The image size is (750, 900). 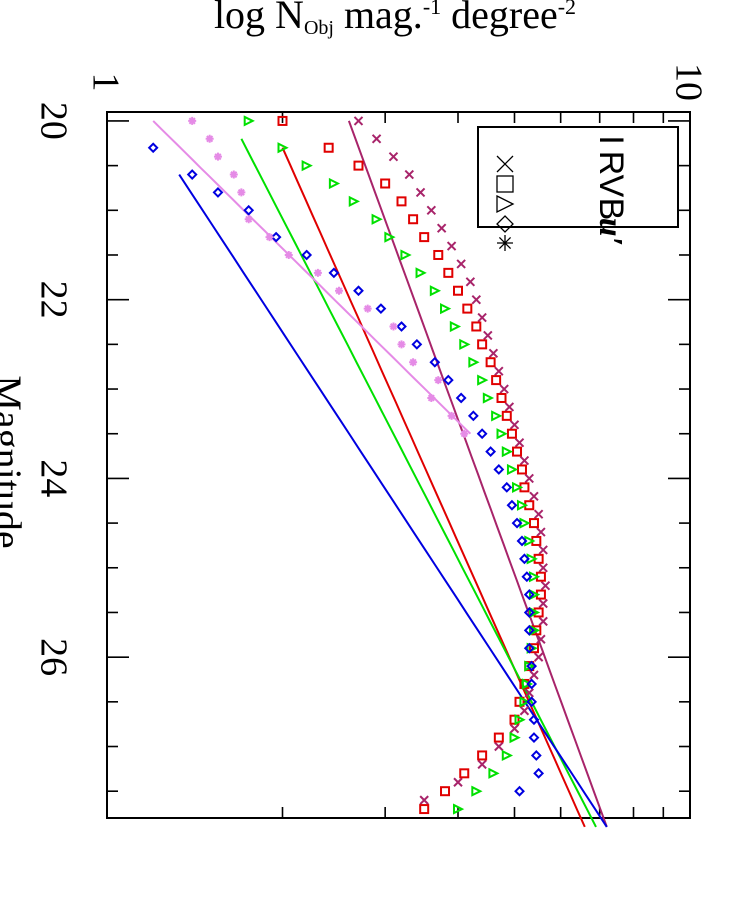 I want to click on legend-symbol-square, so click(x=505, y=184).